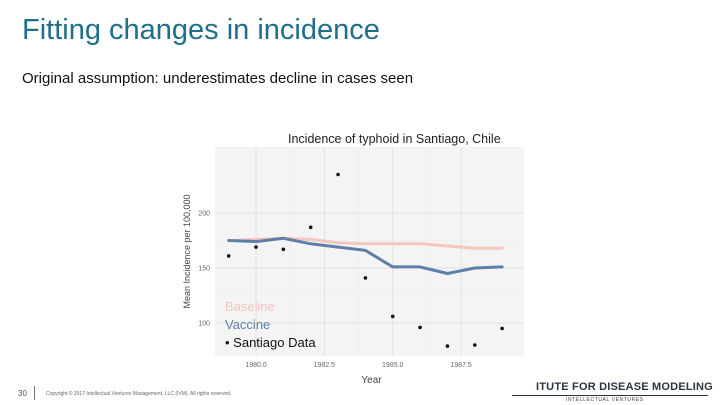 This screenshot has width=720, height=405. Describe the element at coordinates (256, 365) in the screenshot. I see `x-tick-label: 1980.0` at that location.